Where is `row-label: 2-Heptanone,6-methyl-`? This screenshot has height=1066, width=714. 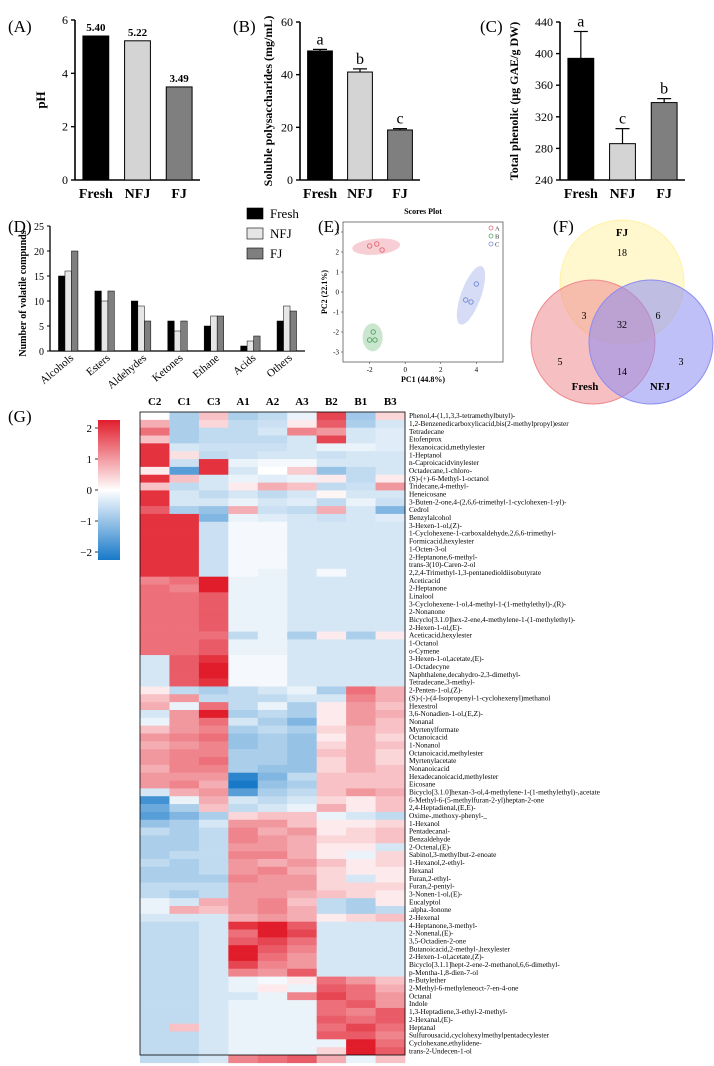 row-label: 2-Heptanone,6-methyl- is located at coordinates (443, 556).